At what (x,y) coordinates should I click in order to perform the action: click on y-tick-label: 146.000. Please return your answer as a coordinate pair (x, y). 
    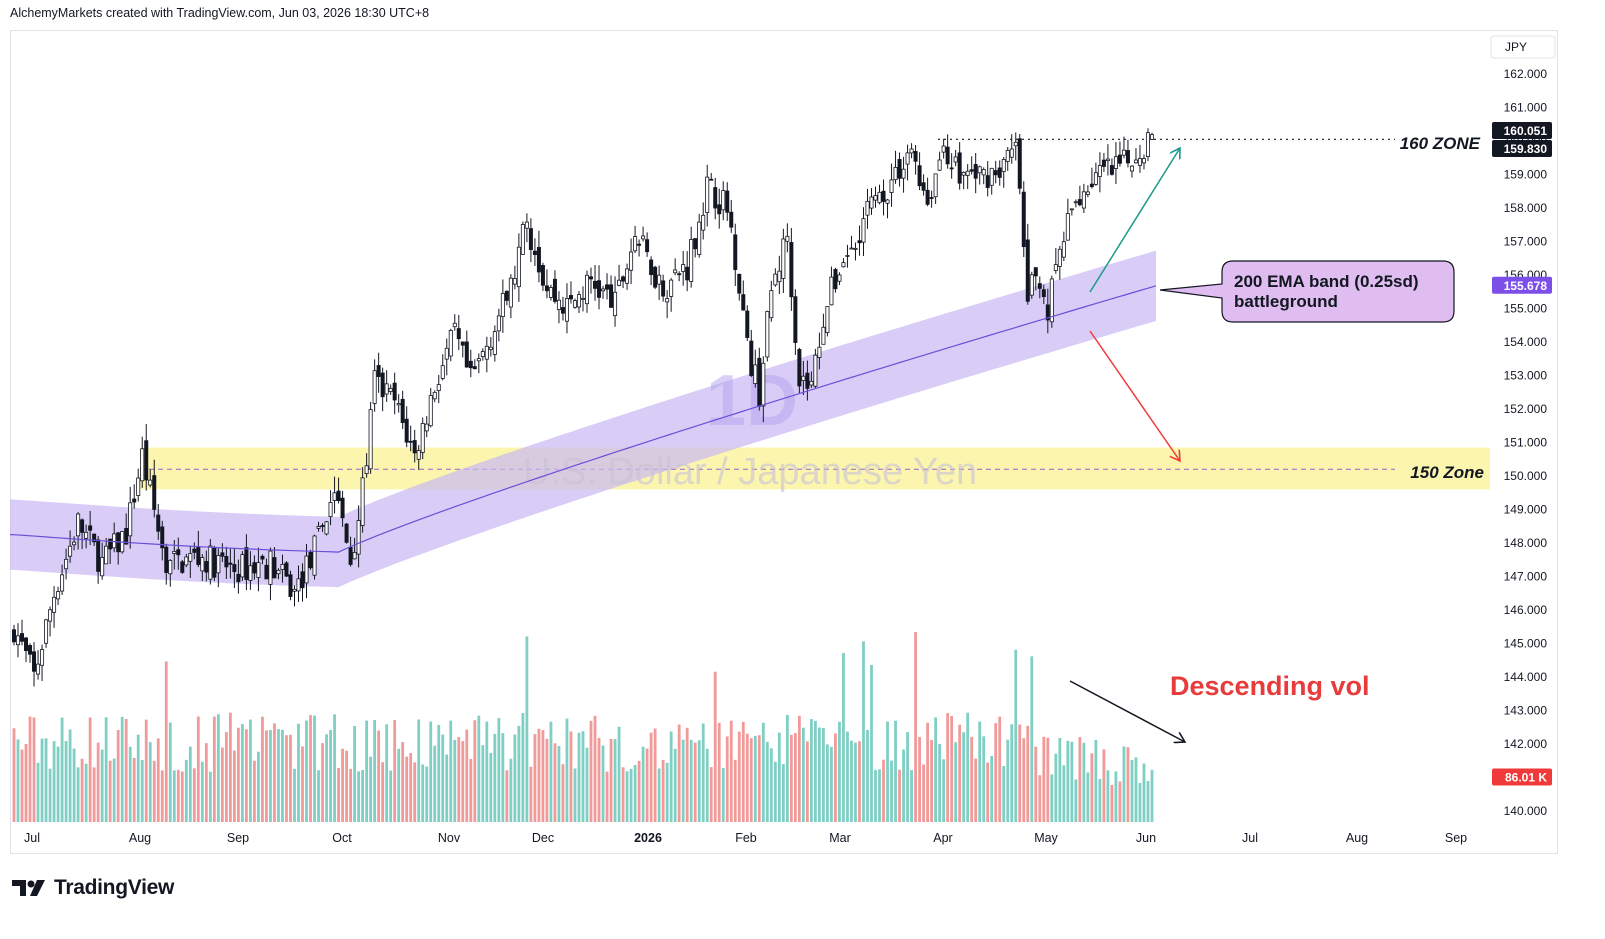
    Looking at the image, I should click on (1526, 610).